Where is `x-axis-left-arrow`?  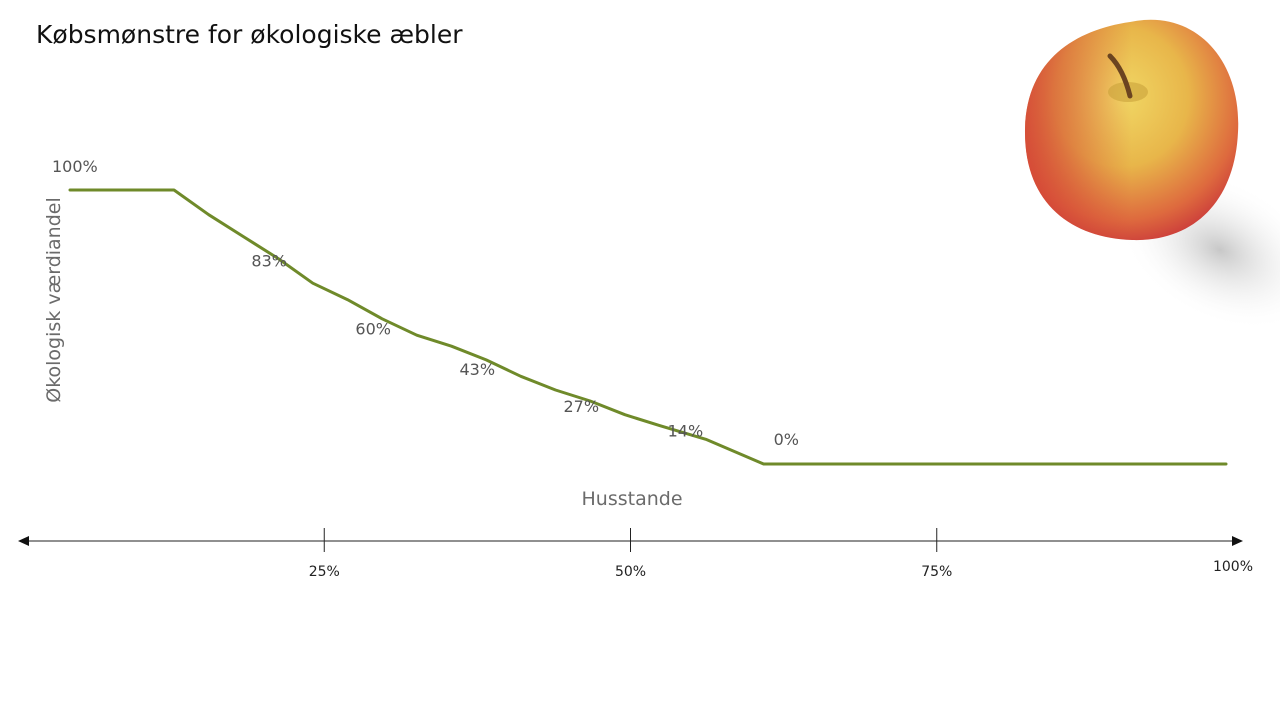
x-axis-left-arrow is located at coordinates (23, 541).